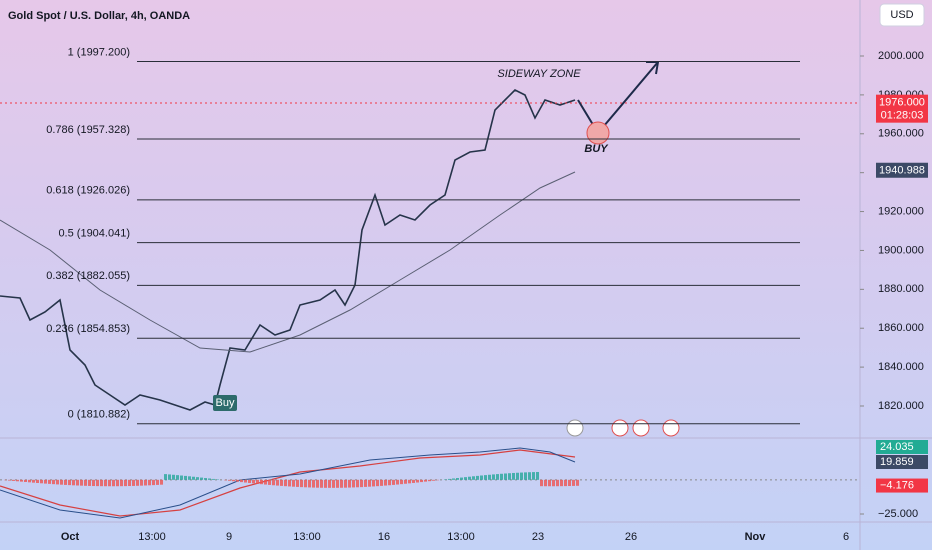 The height and width of the screenshot is (550, 932). Describe the element at coordinates (846, 537) in the screenshot. I see `x-tick-label: 6` at that location.